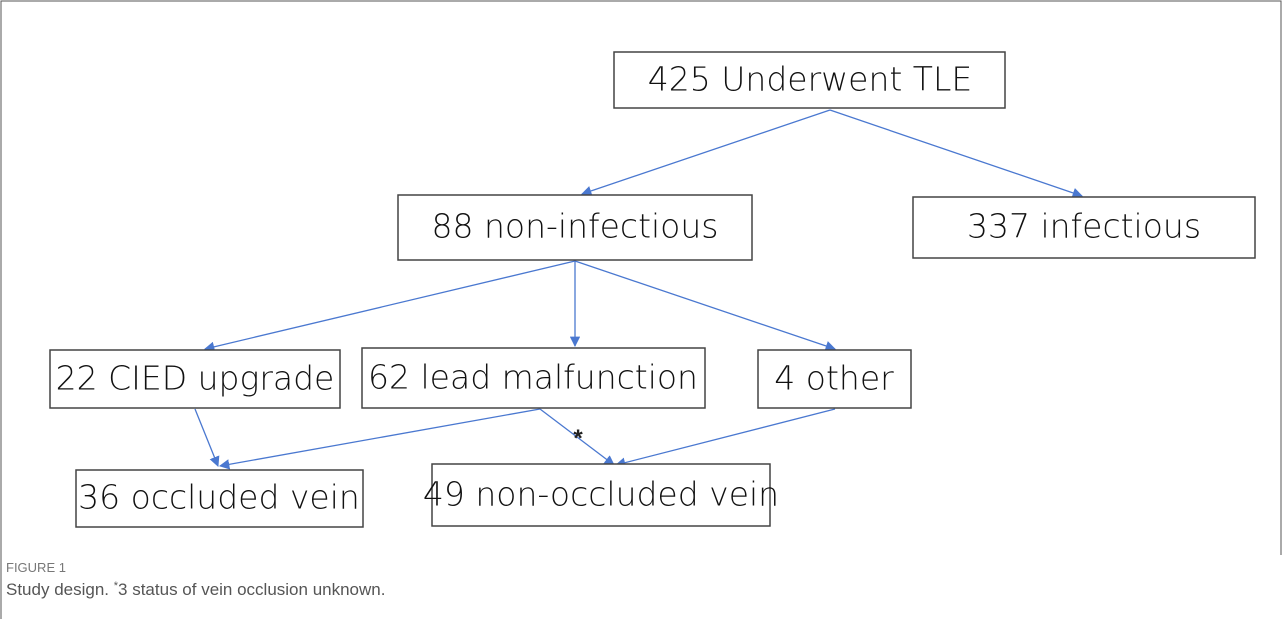 Image resolution: width=1282 pixels, height=619 pixels. I want to click on node-label: 425 Underwent TLE, so click(810, 79).